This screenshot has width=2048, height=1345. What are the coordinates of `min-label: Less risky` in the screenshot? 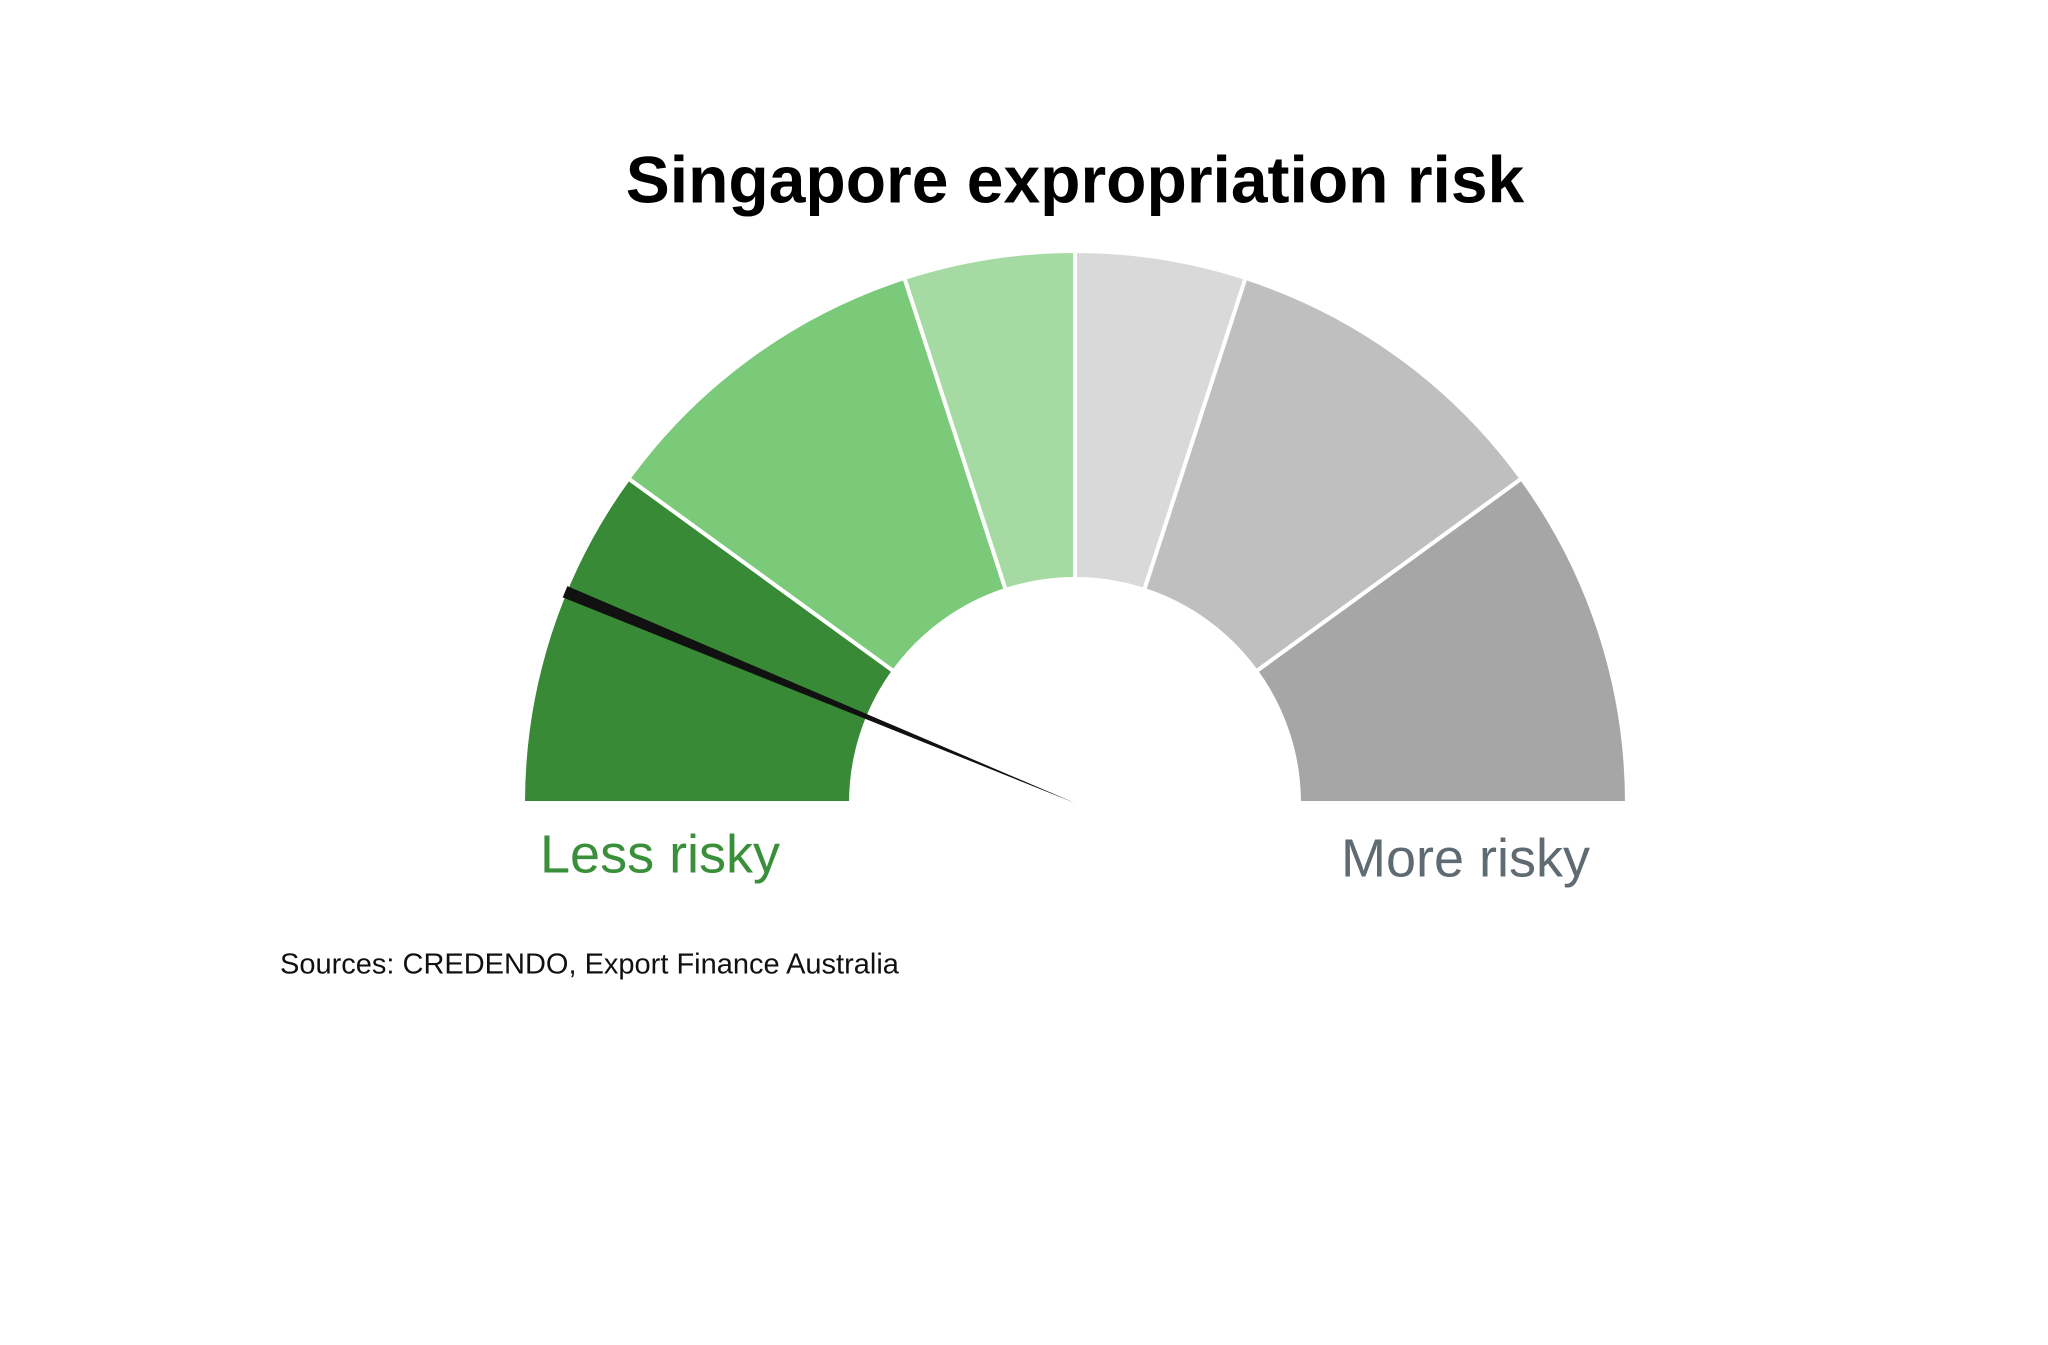 It's located at (660, 854).